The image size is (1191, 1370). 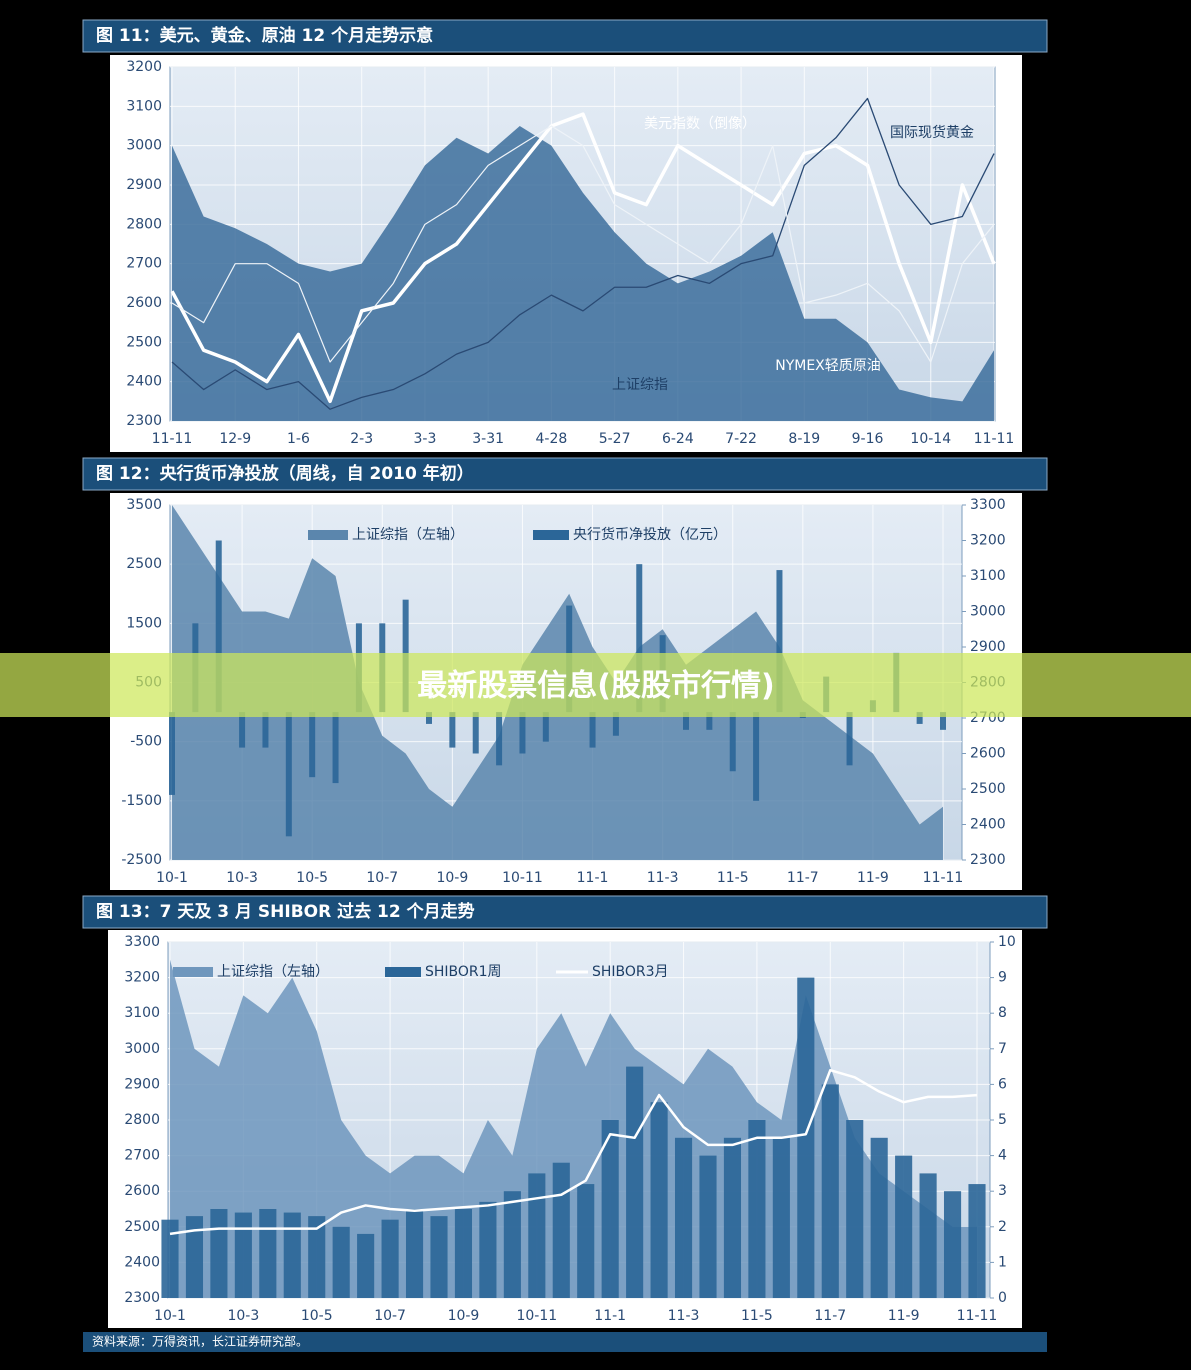 I want to click on y2-tick-label: 9, so click(x=1002, y=978).